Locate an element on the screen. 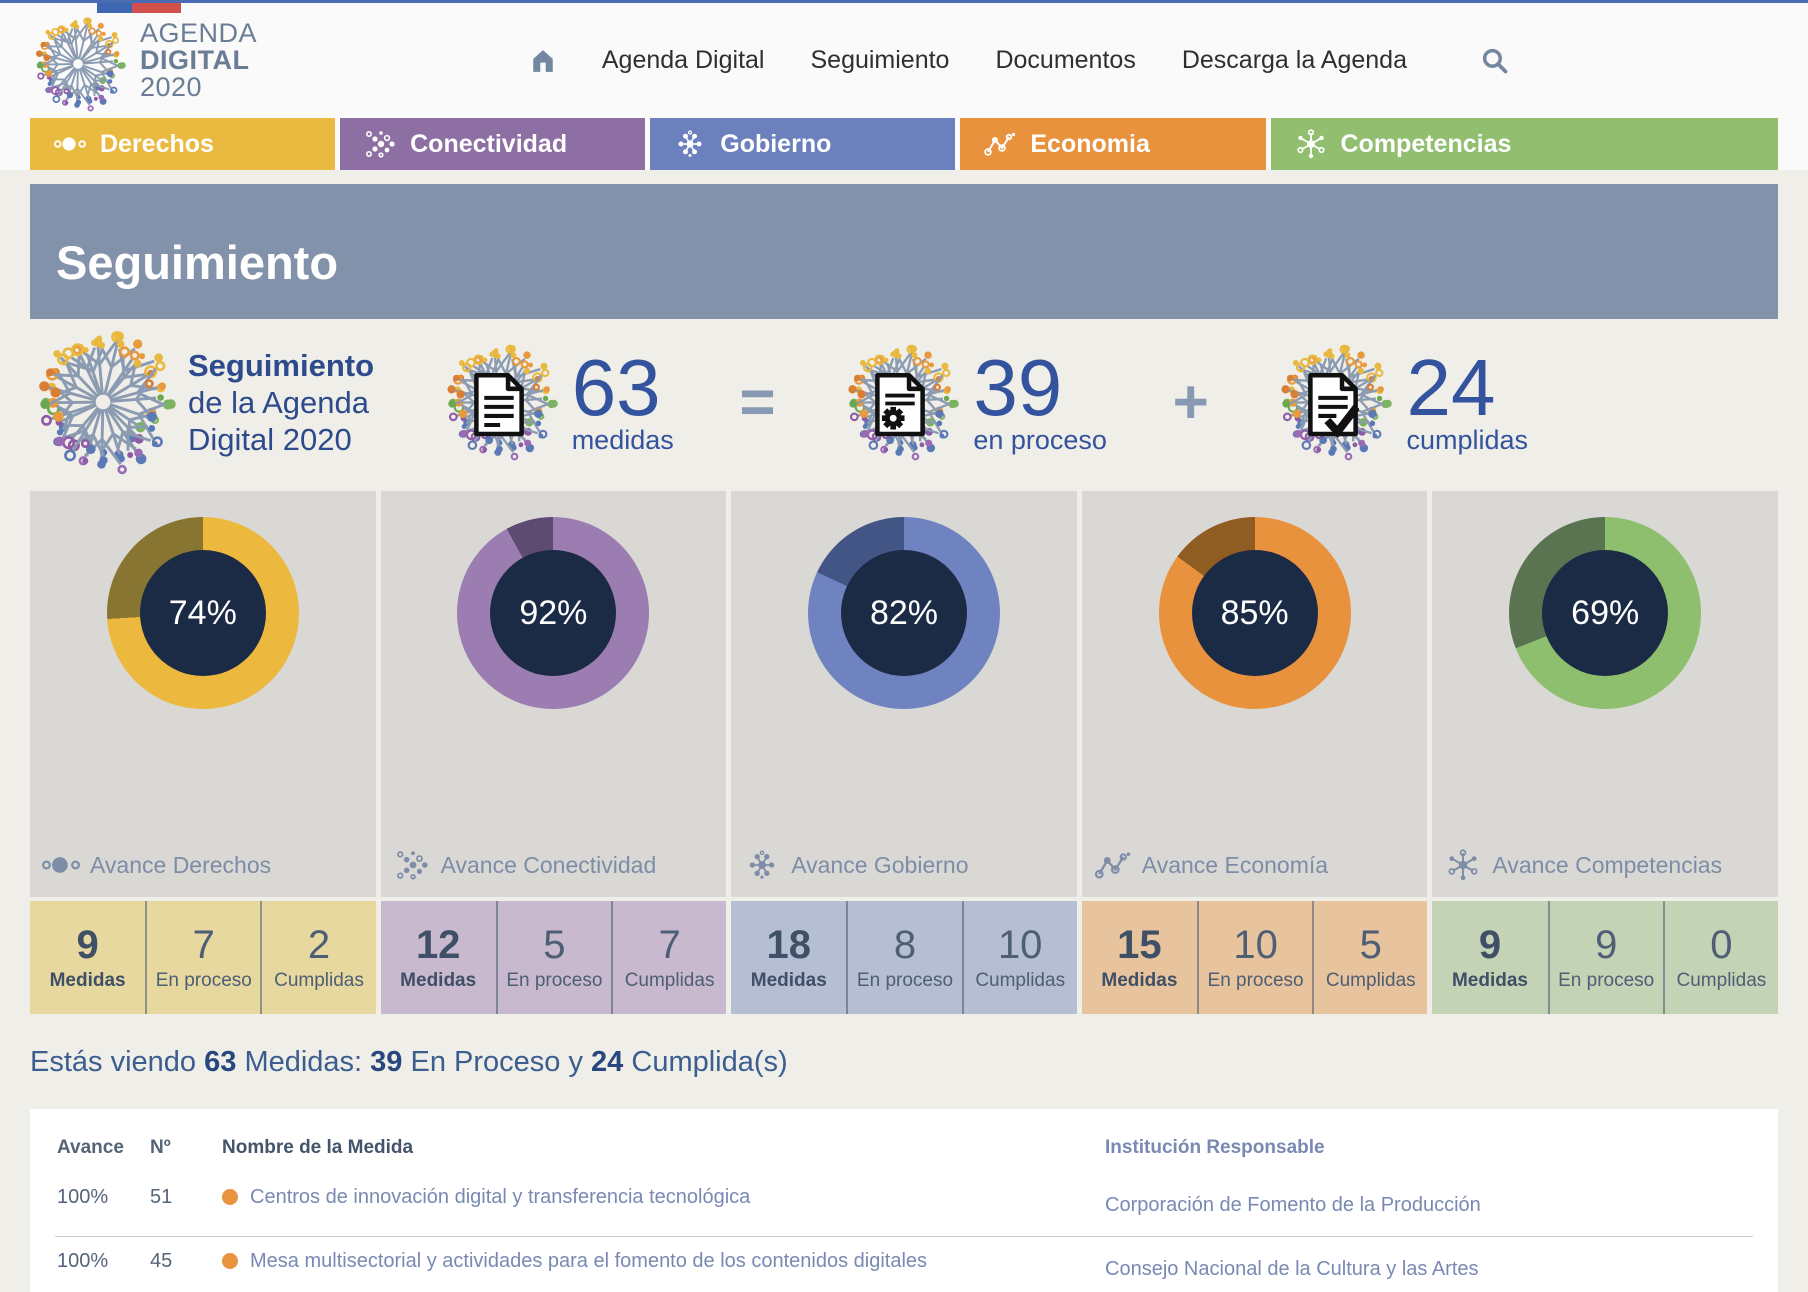 The width and height of the screenshot is (1808, 1292). progress-panel: 74% Avance Derechos is located at coordinates (203, 694).